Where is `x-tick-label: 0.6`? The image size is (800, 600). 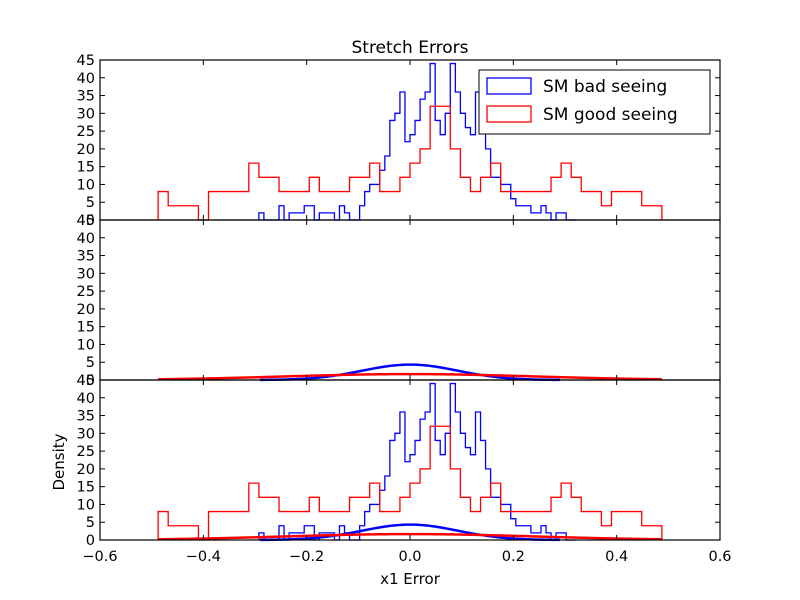
x-tick-label: 0.6 is located at coordinates (719, 557).